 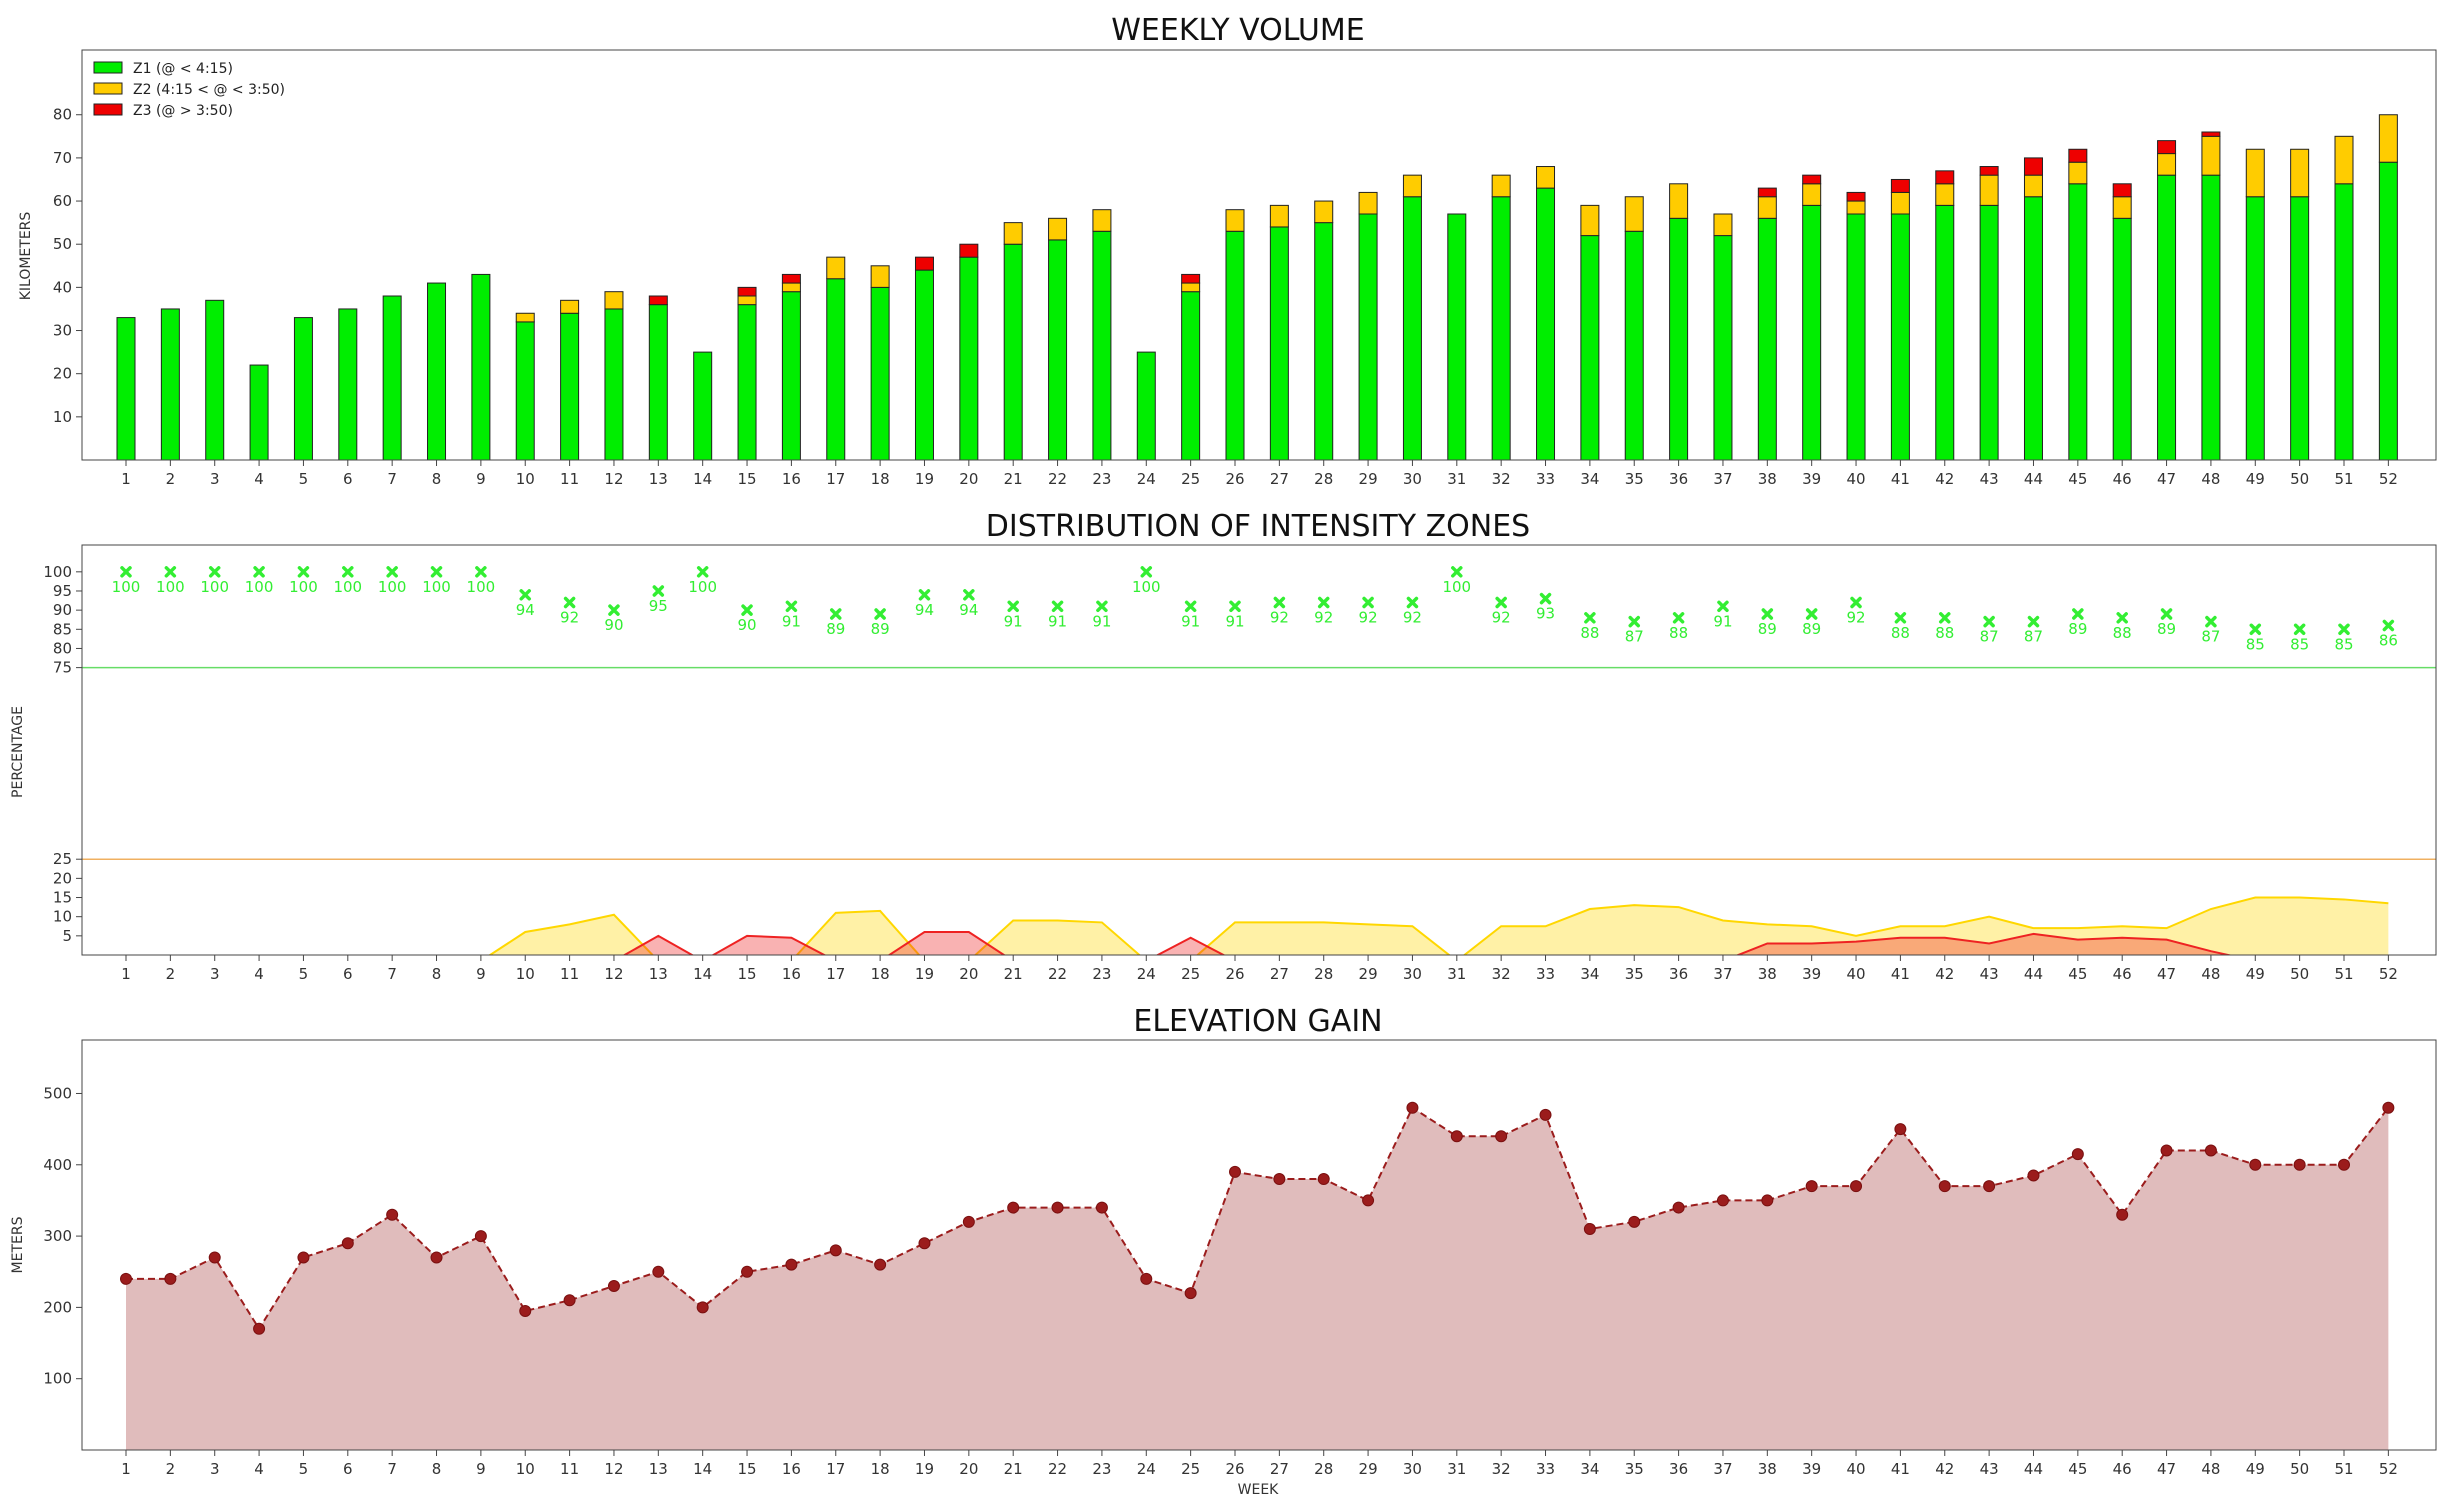 What do you see at coordinates (613, 479) in the screenshot?
I see `x-tick-label: 12` at bounding box center [613, 479].